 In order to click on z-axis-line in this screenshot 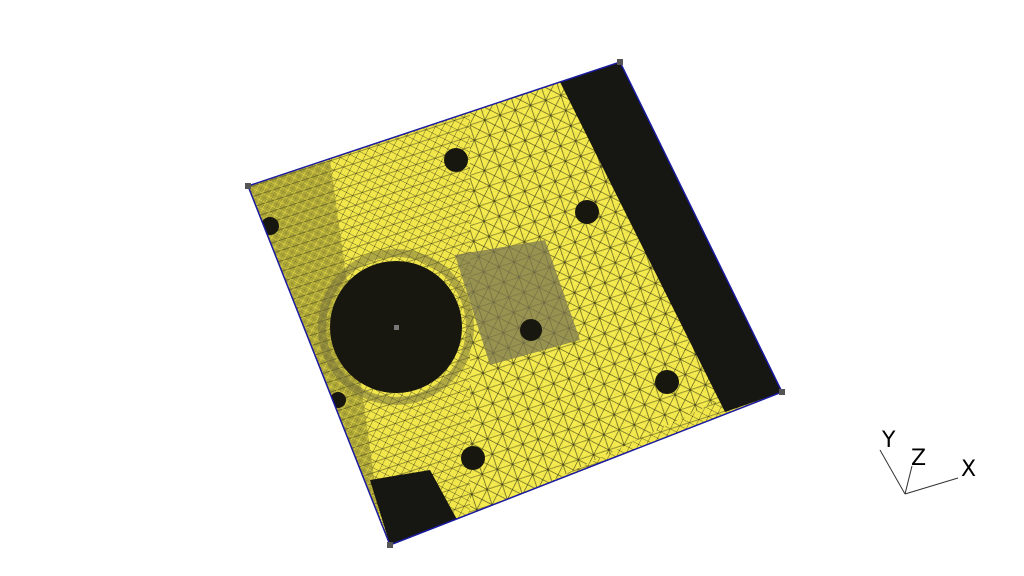, I will do `click(908, 480)`.